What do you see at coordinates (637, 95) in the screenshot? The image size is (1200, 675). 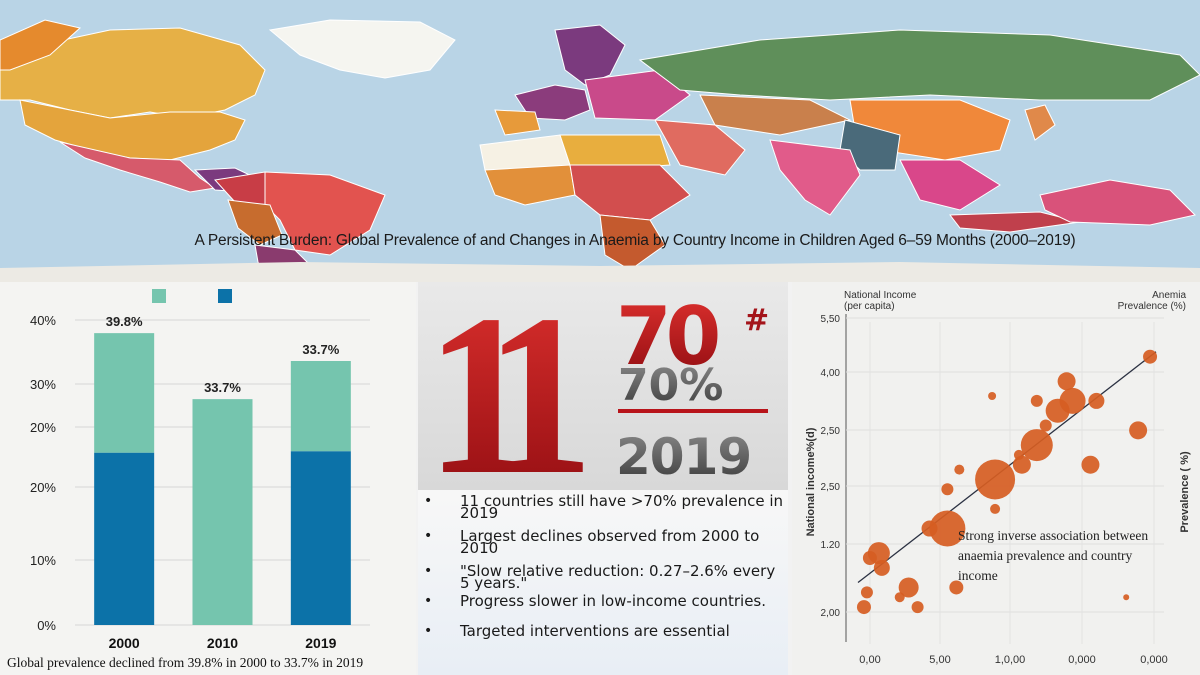 I see `map-eastern-europe` at bounding box center [637, 95].